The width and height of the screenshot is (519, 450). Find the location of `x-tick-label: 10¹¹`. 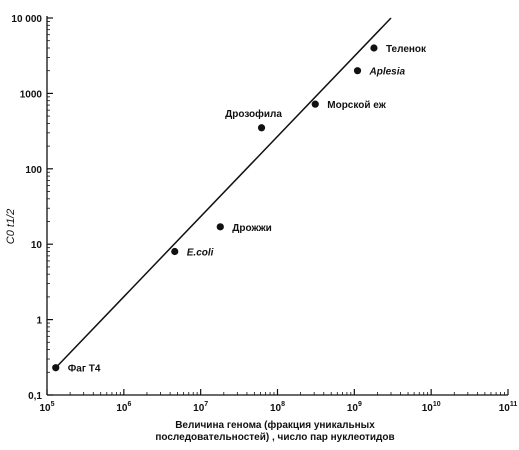

x-tick-label: 10¹¹ is located at coordinates (508, 407).